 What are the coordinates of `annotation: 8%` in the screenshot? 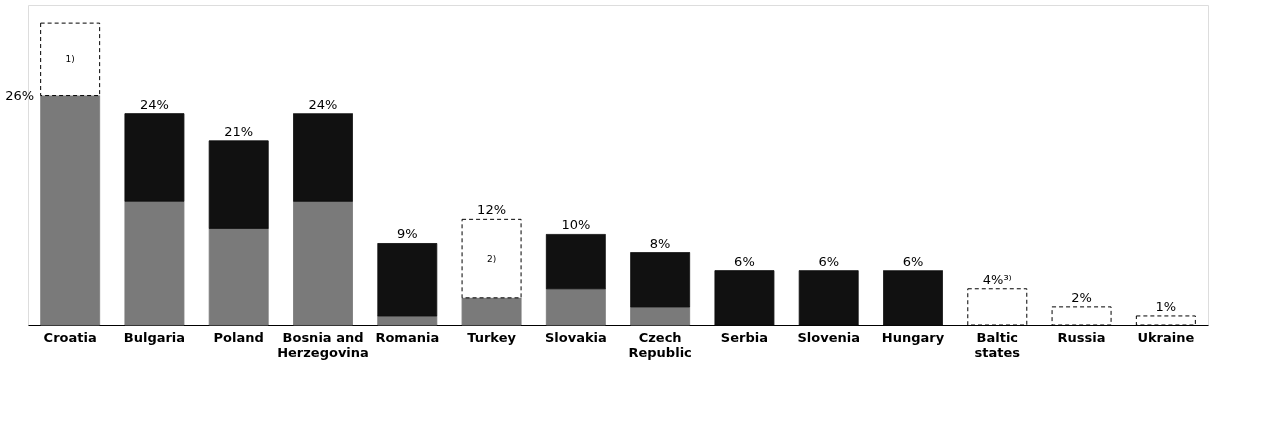 It's located at (660, 243).